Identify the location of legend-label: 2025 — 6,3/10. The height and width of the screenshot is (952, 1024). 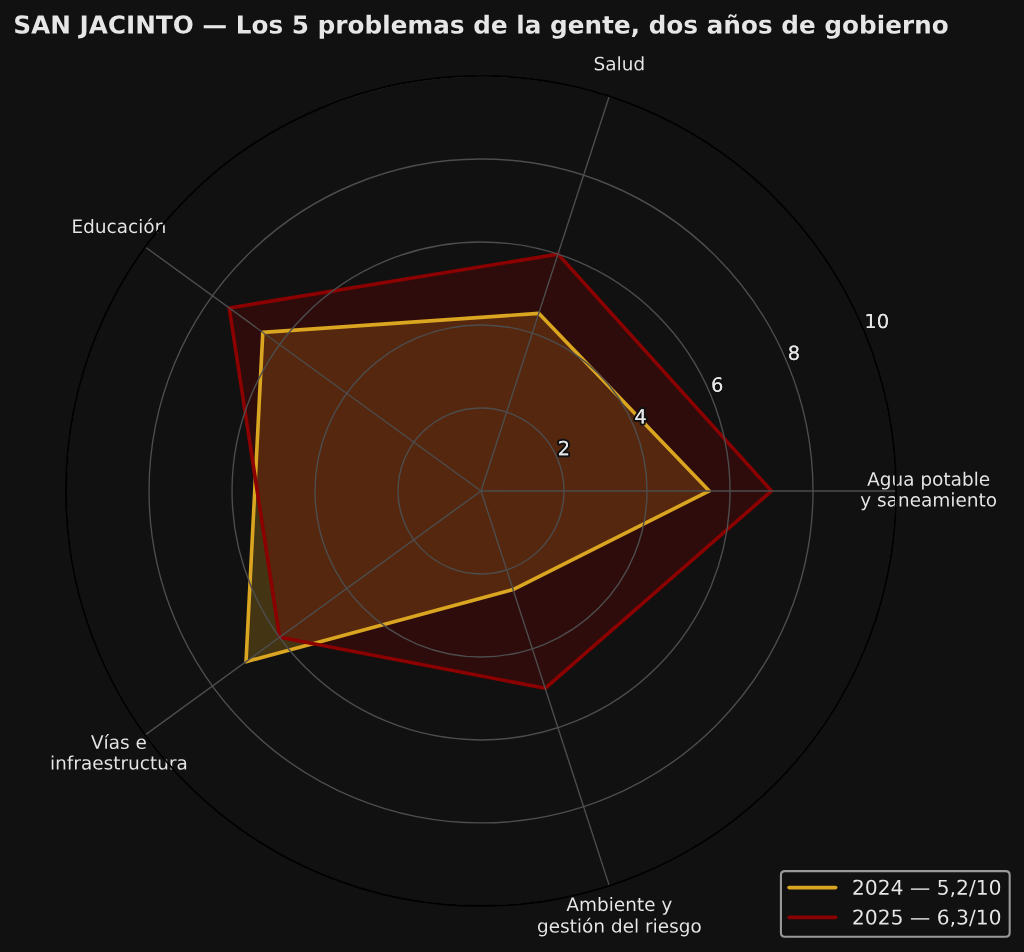
(927, 918).